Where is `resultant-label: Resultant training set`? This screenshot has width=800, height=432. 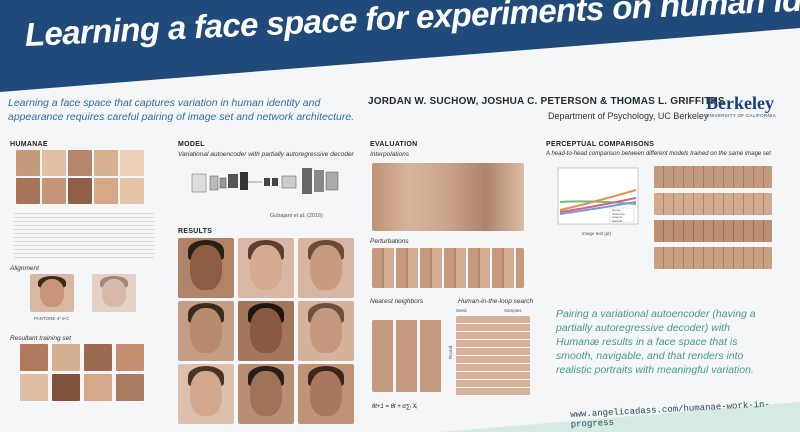 resultant-label: Resultant training set is located at coordinates (41, 338).